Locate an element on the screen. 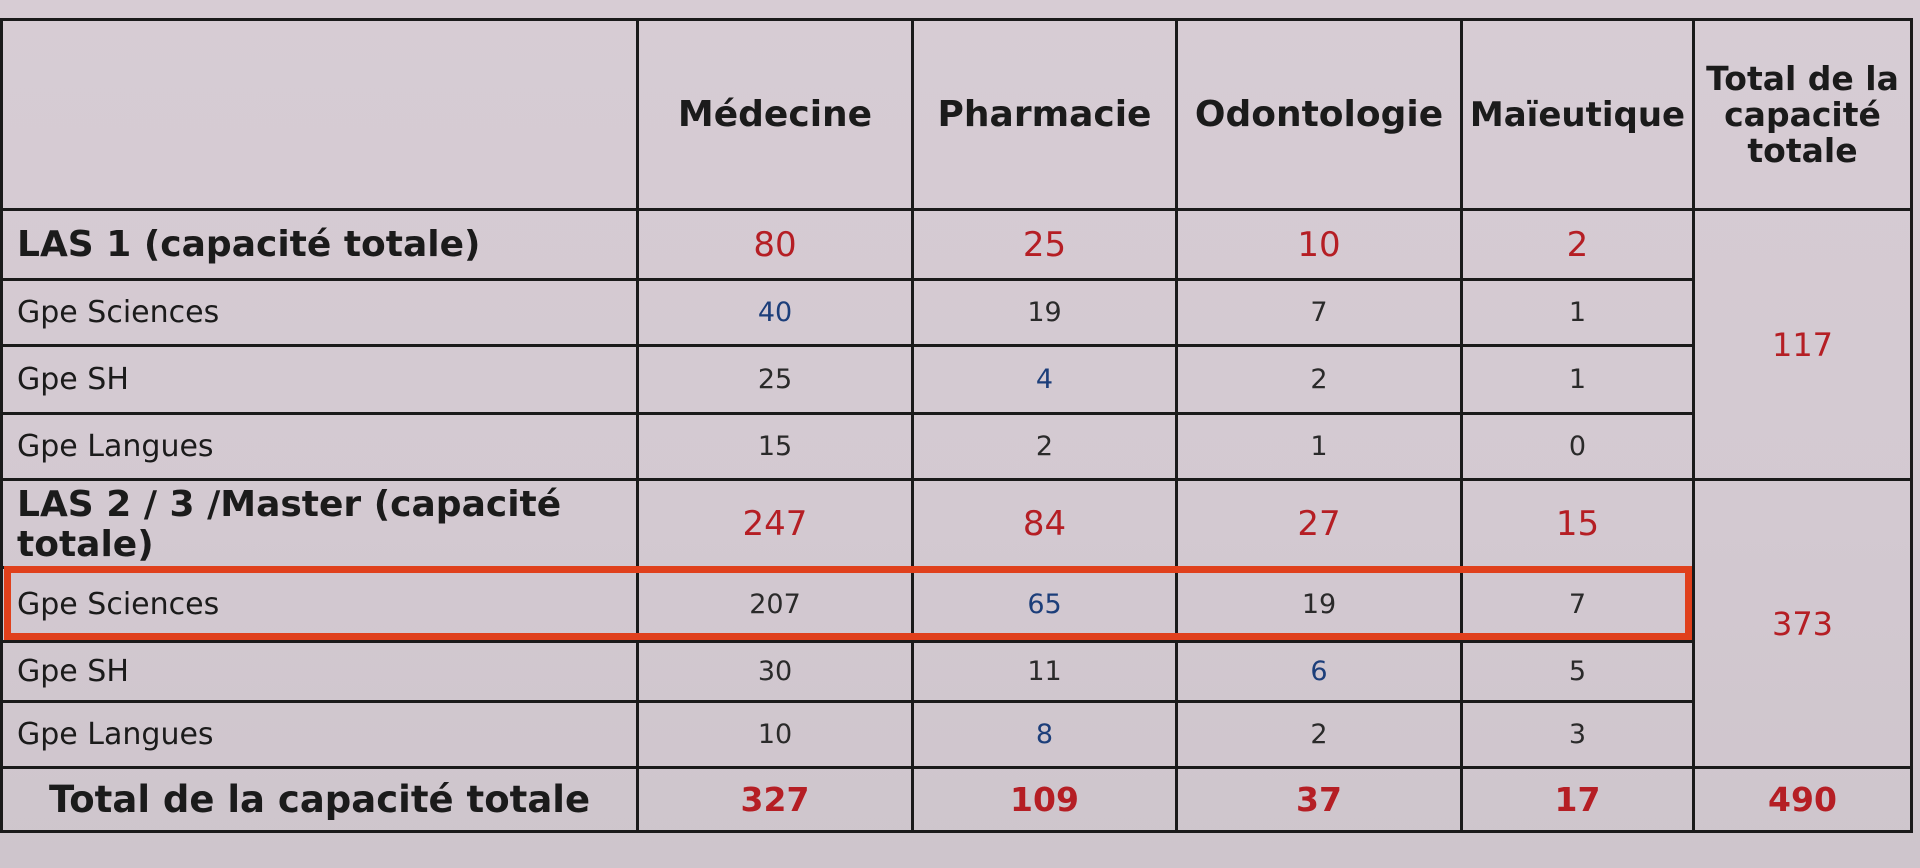  footer-pharmacie: 109 is located at coordinates (1044, 799).